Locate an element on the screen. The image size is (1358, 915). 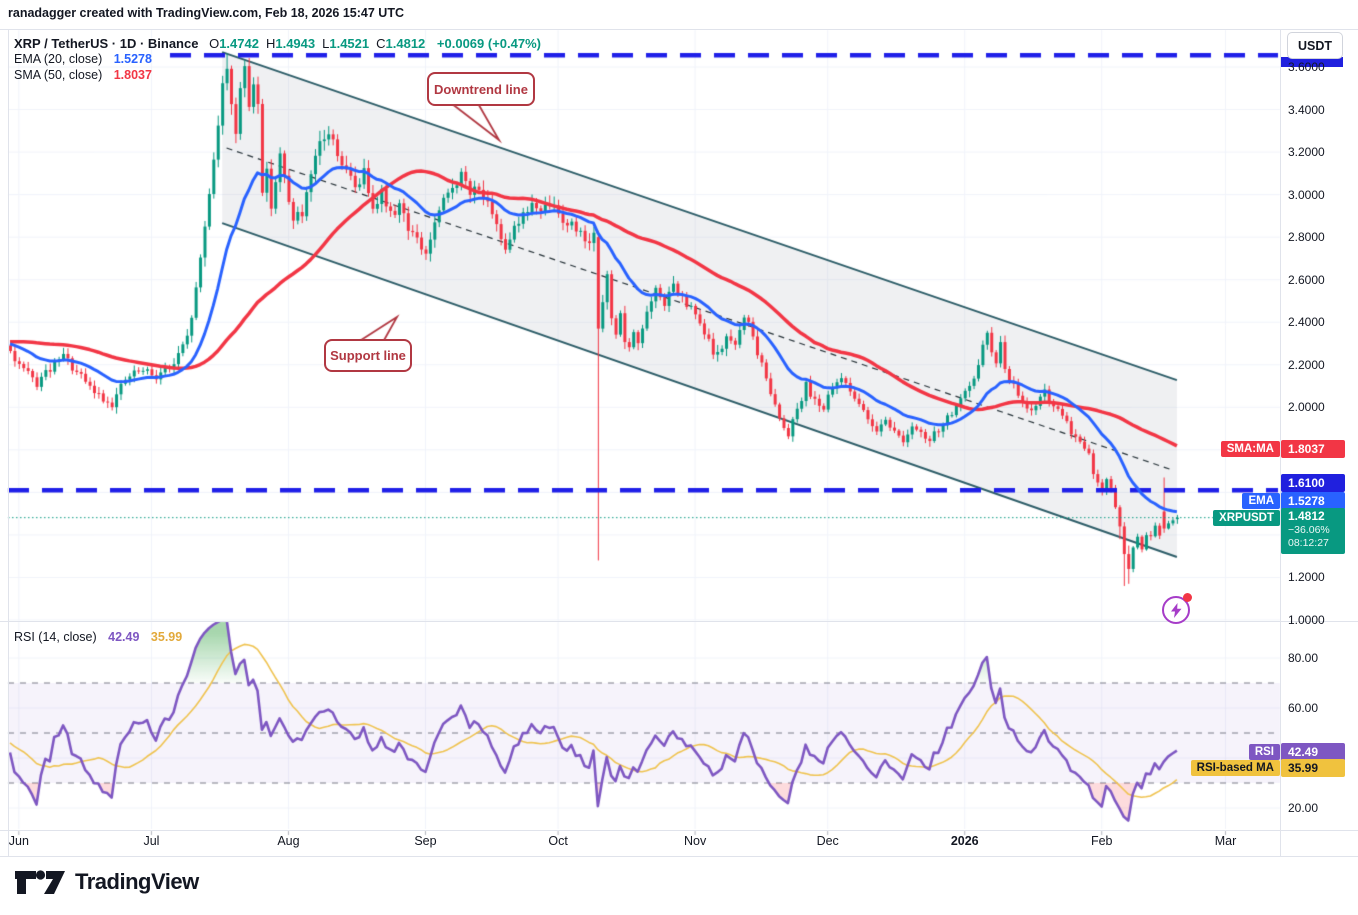
rsi-ma-flag-value: 35.99 is located at coordinates (1313, 768).